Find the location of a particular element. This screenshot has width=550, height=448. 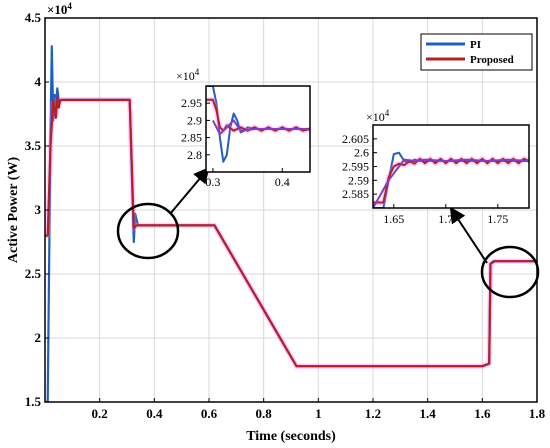

y-tick-label: 2.59 is located at coordinates (358, 180).